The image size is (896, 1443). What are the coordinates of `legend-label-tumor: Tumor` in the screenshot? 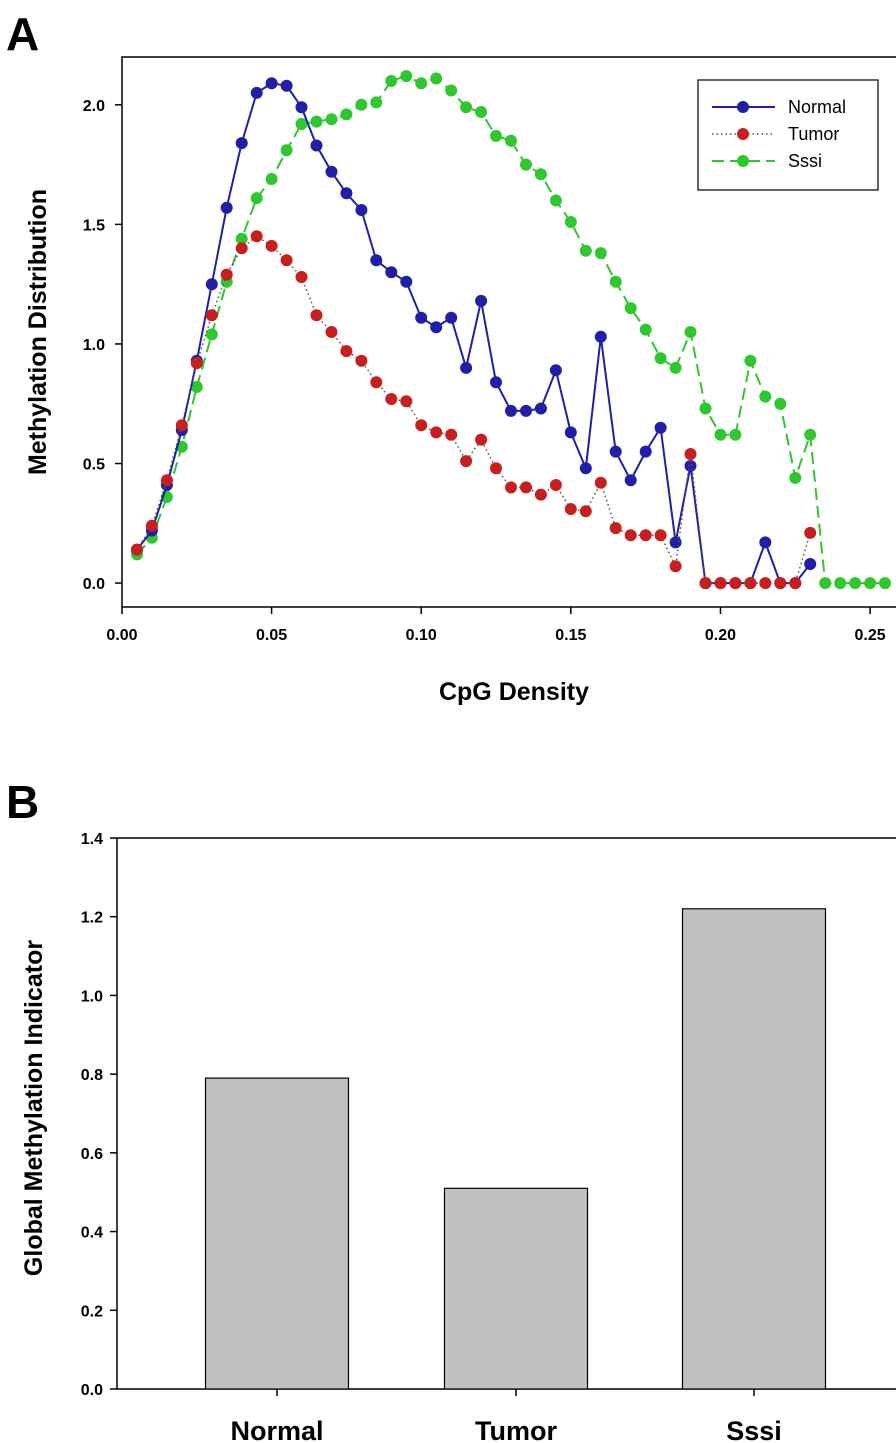 It's located at (813, 134).